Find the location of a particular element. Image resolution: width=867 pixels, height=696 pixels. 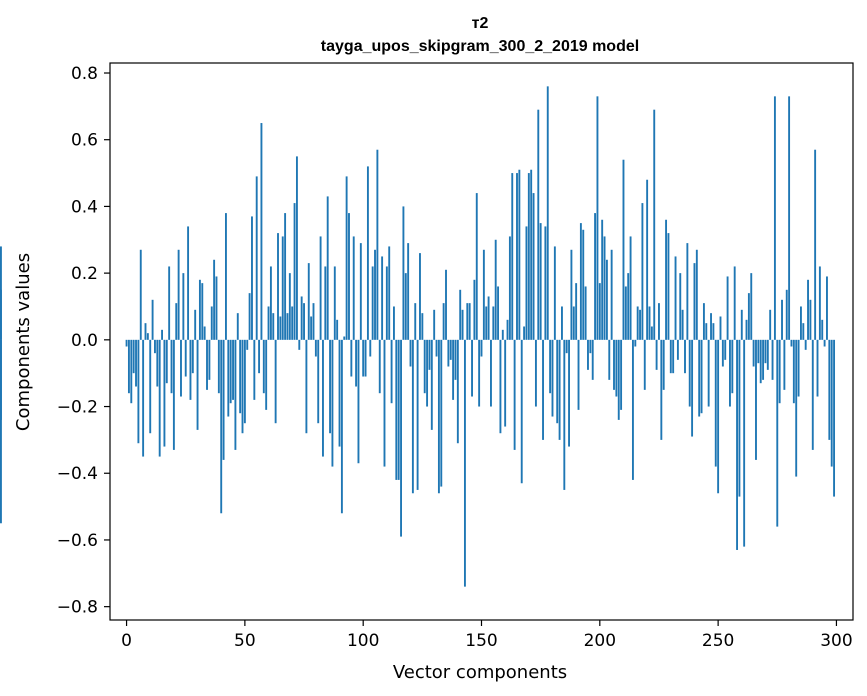

y-tick-label: 0.8 is located at coordinates (84, 74).